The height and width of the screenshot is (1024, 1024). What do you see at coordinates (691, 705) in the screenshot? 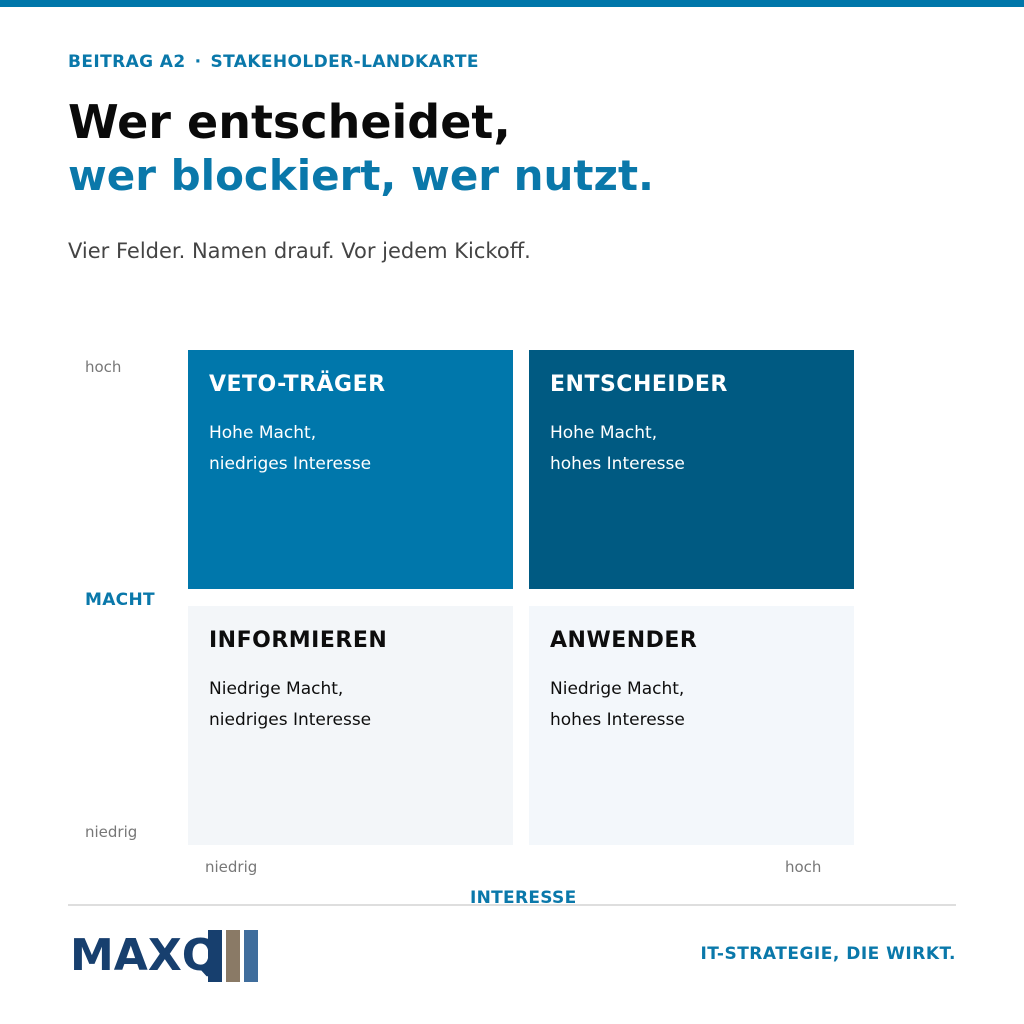
I see `quadrant-description: Niedrige Macht, hohes Interesse` at bounding box center [691, 705].